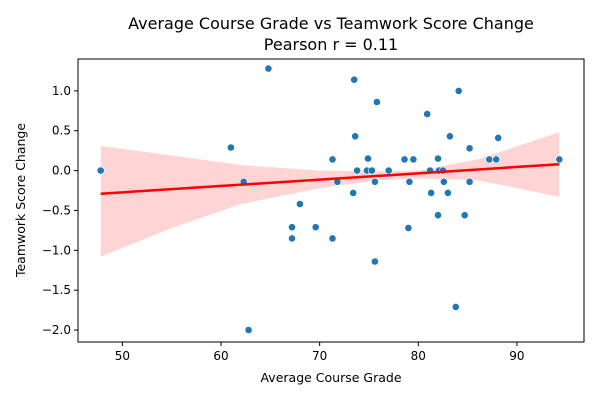 This screenshot has width=600, height=400. Describe the element at coordinates (220, 356) in the screenshot. I see `x-tick-label: 60` at that location.